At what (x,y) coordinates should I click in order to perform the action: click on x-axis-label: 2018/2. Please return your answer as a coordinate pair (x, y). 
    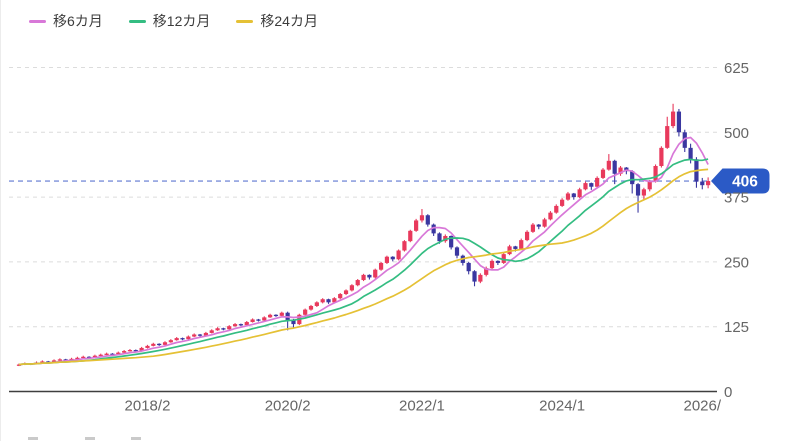
    Looking at the image, I should click on (148, 406).